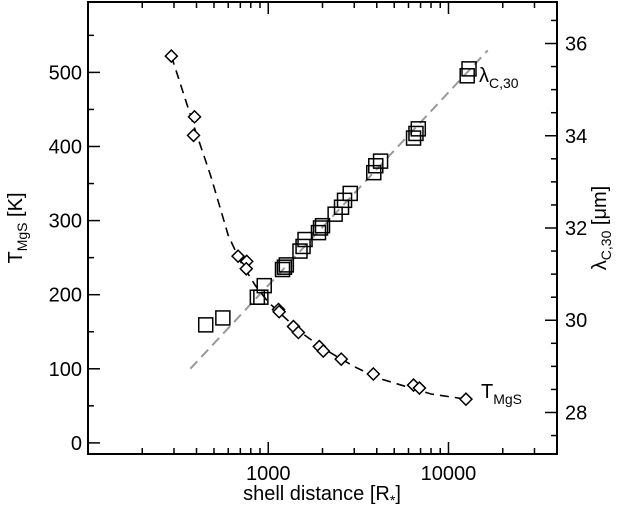  I want to click on y-left-tick-label: 400, so click(65, 147).